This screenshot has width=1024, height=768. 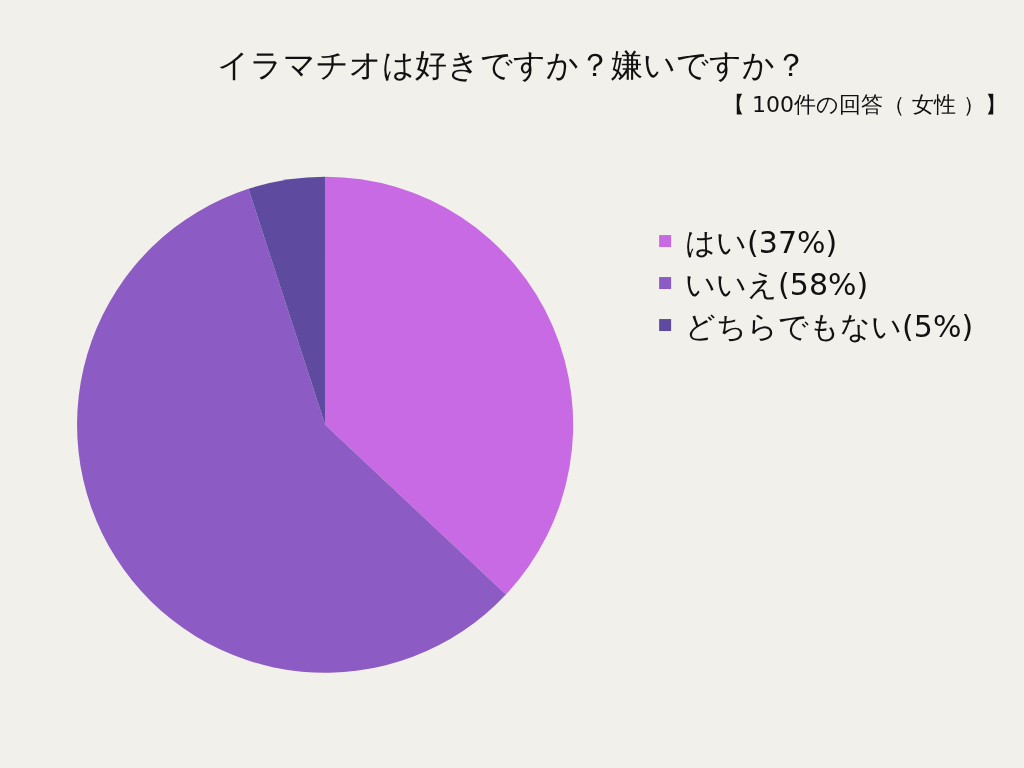 What do you see at coordinates (512, 65) in the screenshot?
I see `chart-title: イラマチオは好きですか？嫌いですか？` at bounding box center [512, 65].